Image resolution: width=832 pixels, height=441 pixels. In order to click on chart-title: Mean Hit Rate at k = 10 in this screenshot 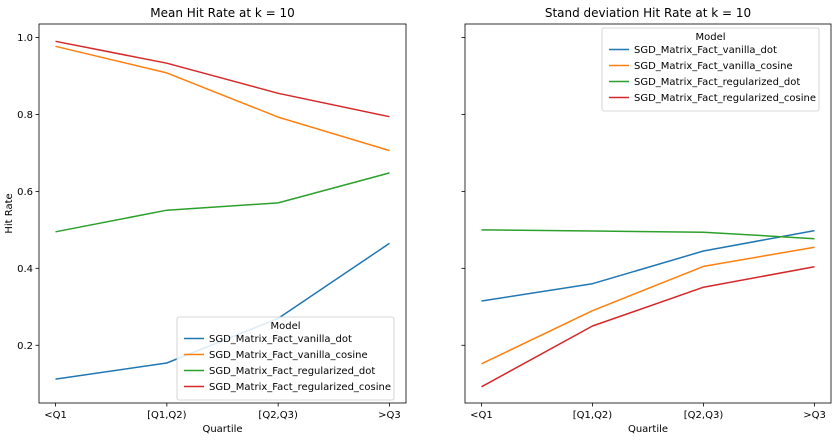, I will do `click(222, 13)`.